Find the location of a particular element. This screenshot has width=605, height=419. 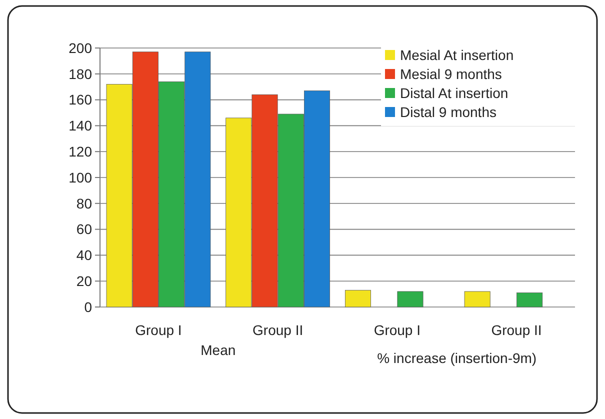

y-tick-label: 200 is located at coordinates (80, 48).